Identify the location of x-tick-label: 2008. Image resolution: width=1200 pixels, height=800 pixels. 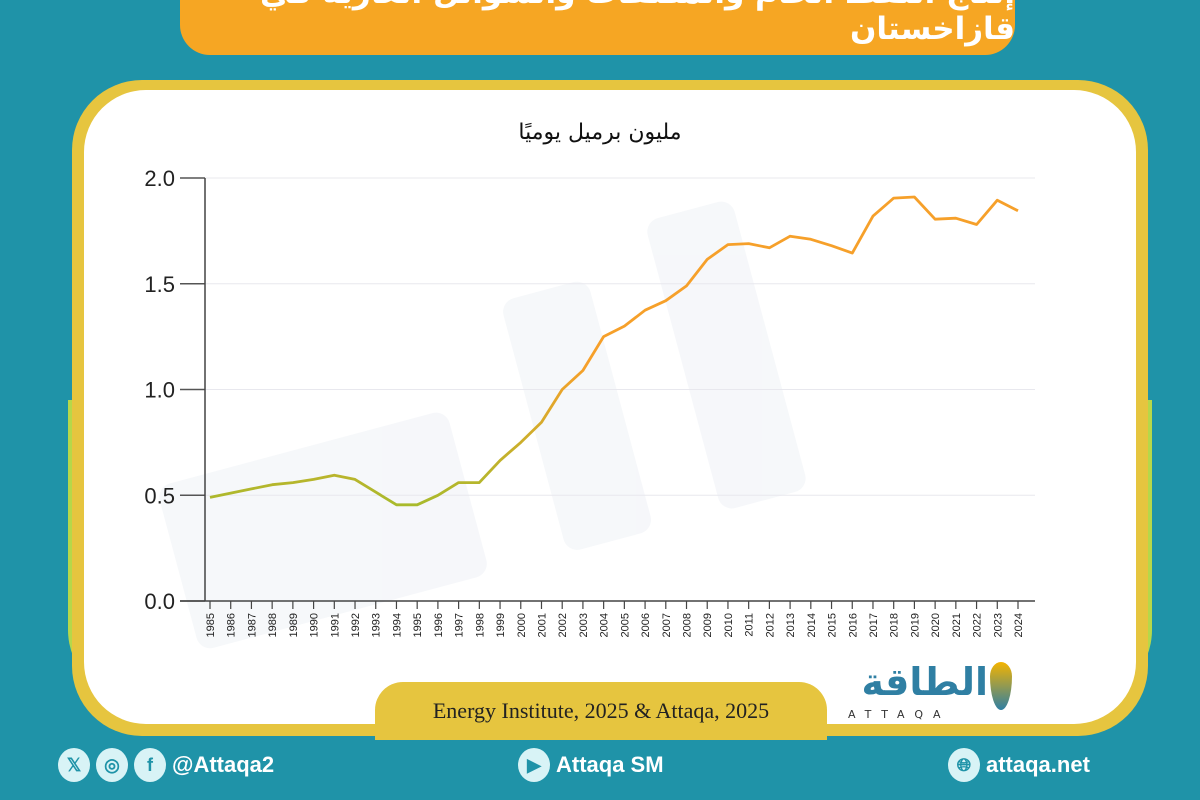
(688, 625).